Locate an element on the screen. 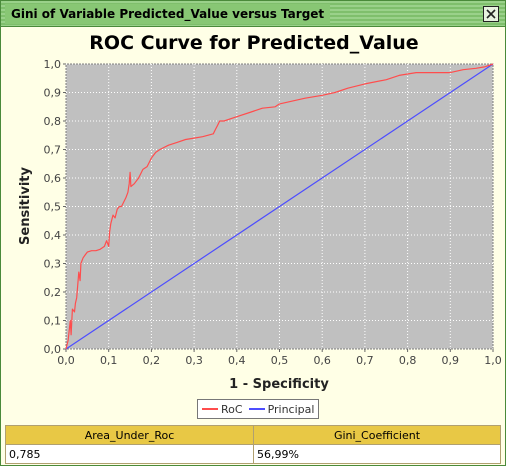 Image resolution: width=506 pixels, height=466 pixels. x-tick-label: 0,0 is located at coordinates (66, 360).